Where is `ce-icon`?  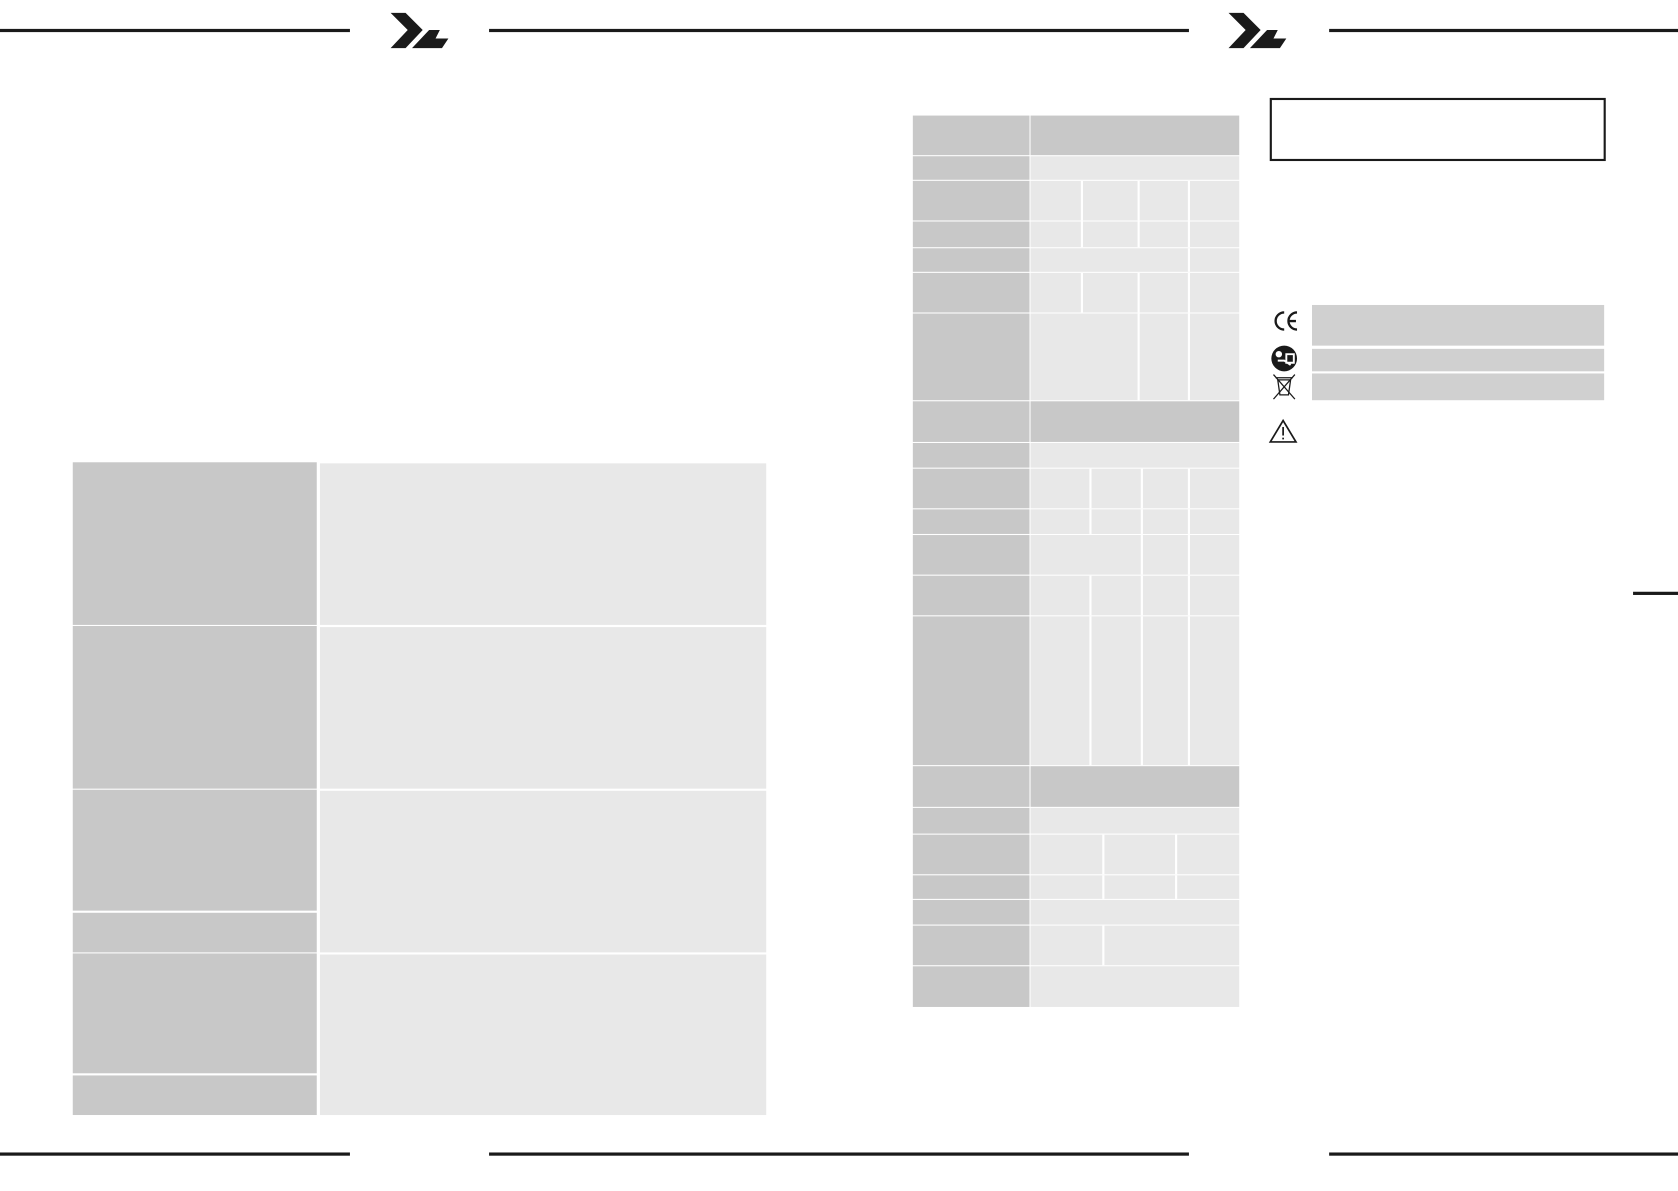 ce-icon is located at coordinates (1286, 321).